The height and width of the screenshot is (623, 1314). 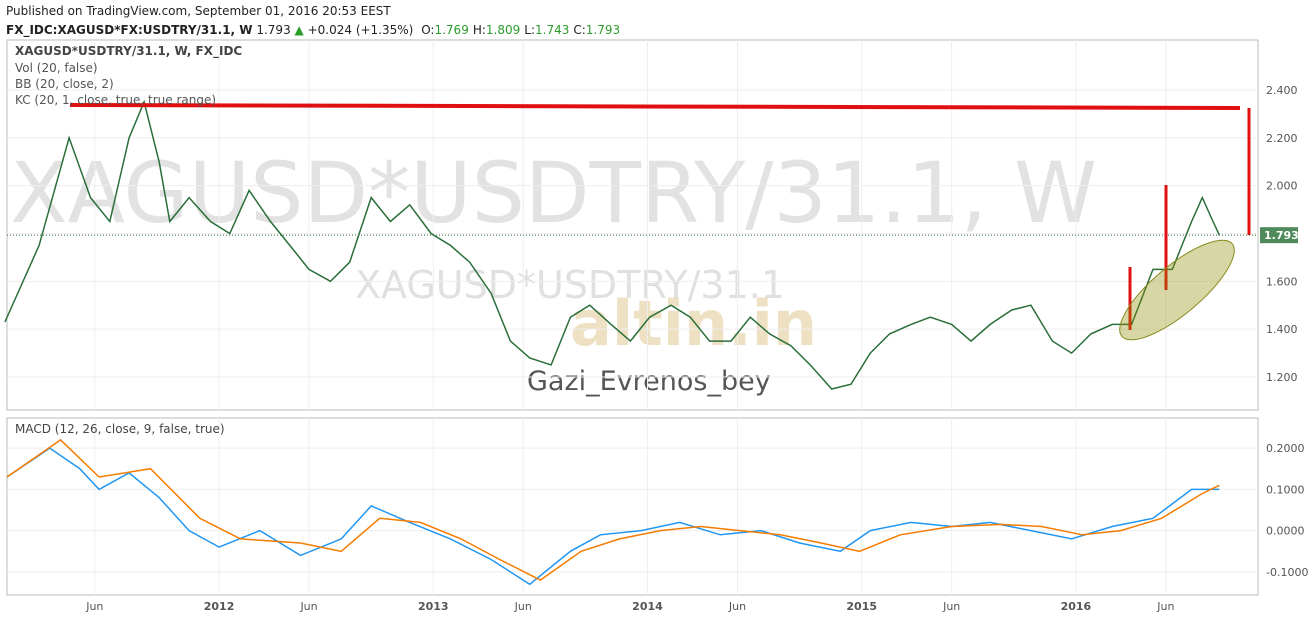 What do you see at coordinates (1076, 606) in the screenshot?
I see `x-tick-label: 2016` at bounding box center [1076, 606].